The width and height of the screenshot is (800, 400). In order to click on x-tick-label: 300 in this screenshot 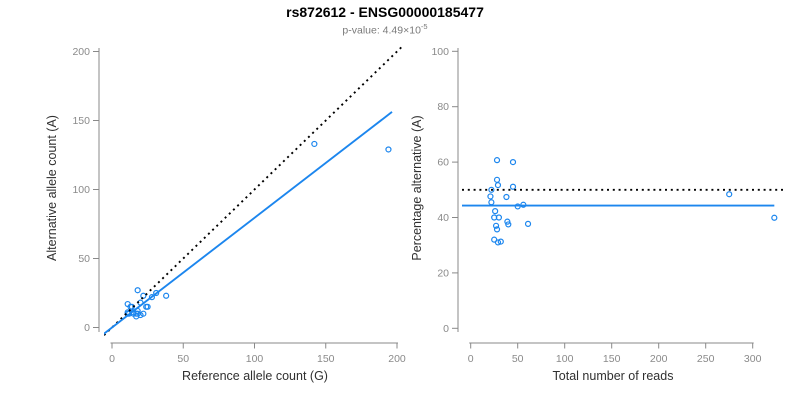, I will do `click(753, 359)`.